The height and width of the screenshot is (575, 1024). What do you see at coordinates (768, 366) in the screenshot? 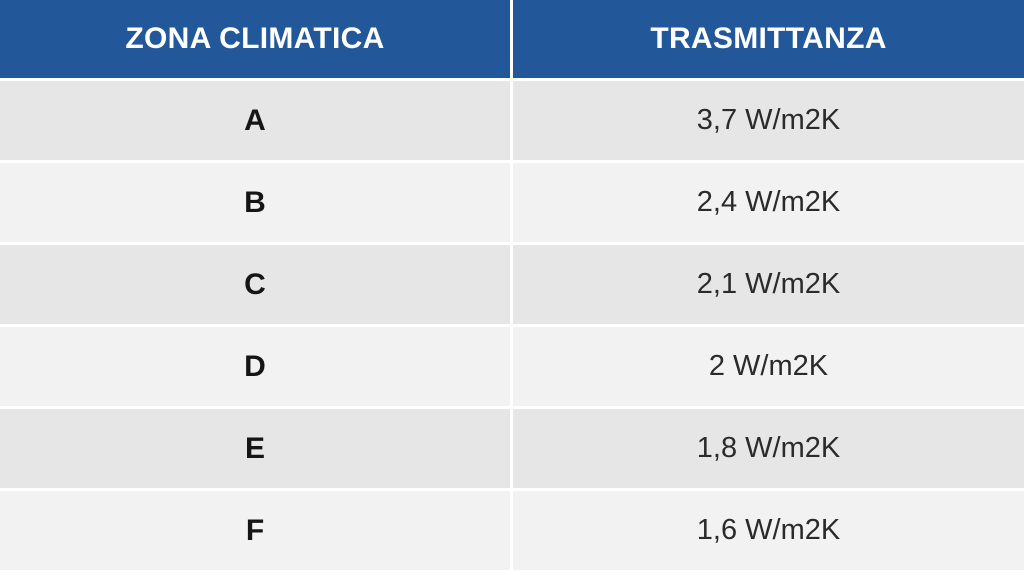
I see `row-value-d: 2 W/m2K` at bounding box center [768, 366].